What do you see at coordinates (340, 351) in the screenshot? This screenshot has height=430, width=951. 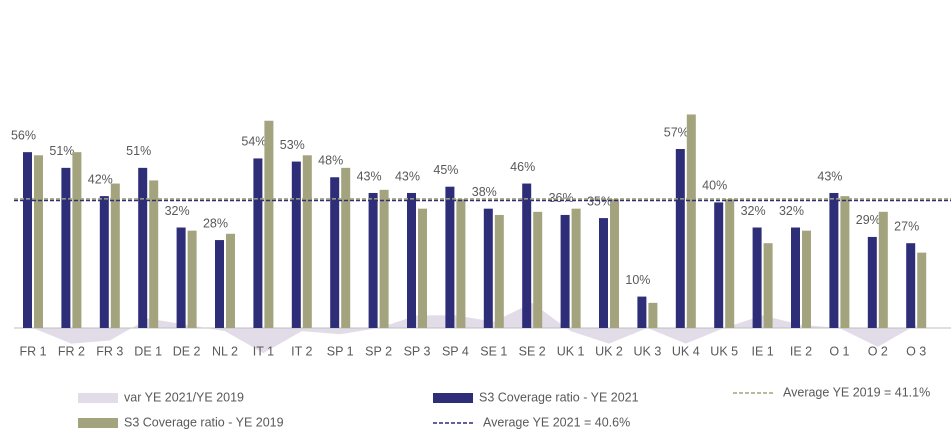 I see `x-tick-label: SP 1` at bounding box center [340, 351].